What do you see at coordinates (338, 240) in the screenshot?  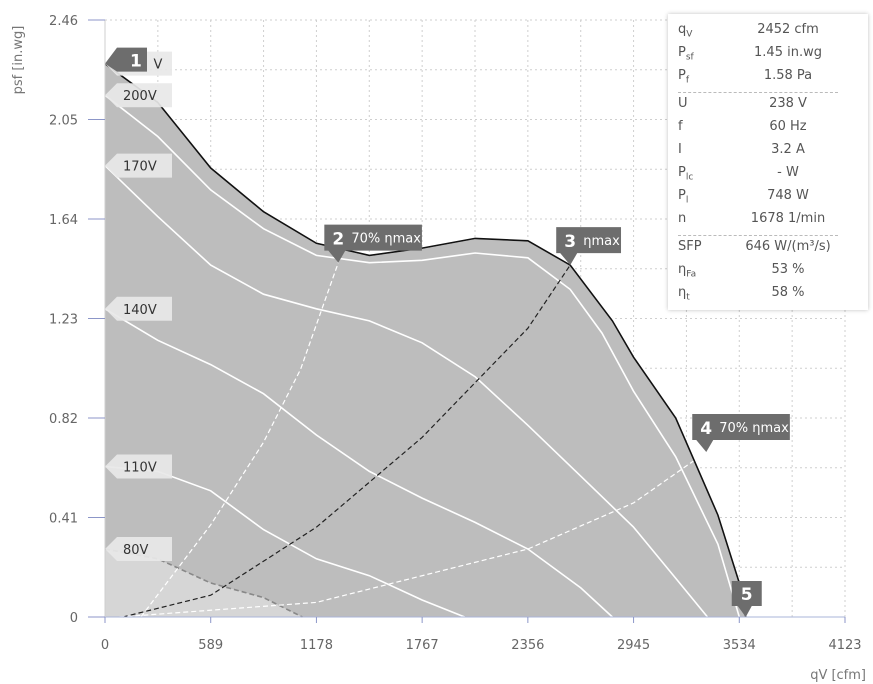 I see `marker-number: 2` at bounding box center [338, 240].